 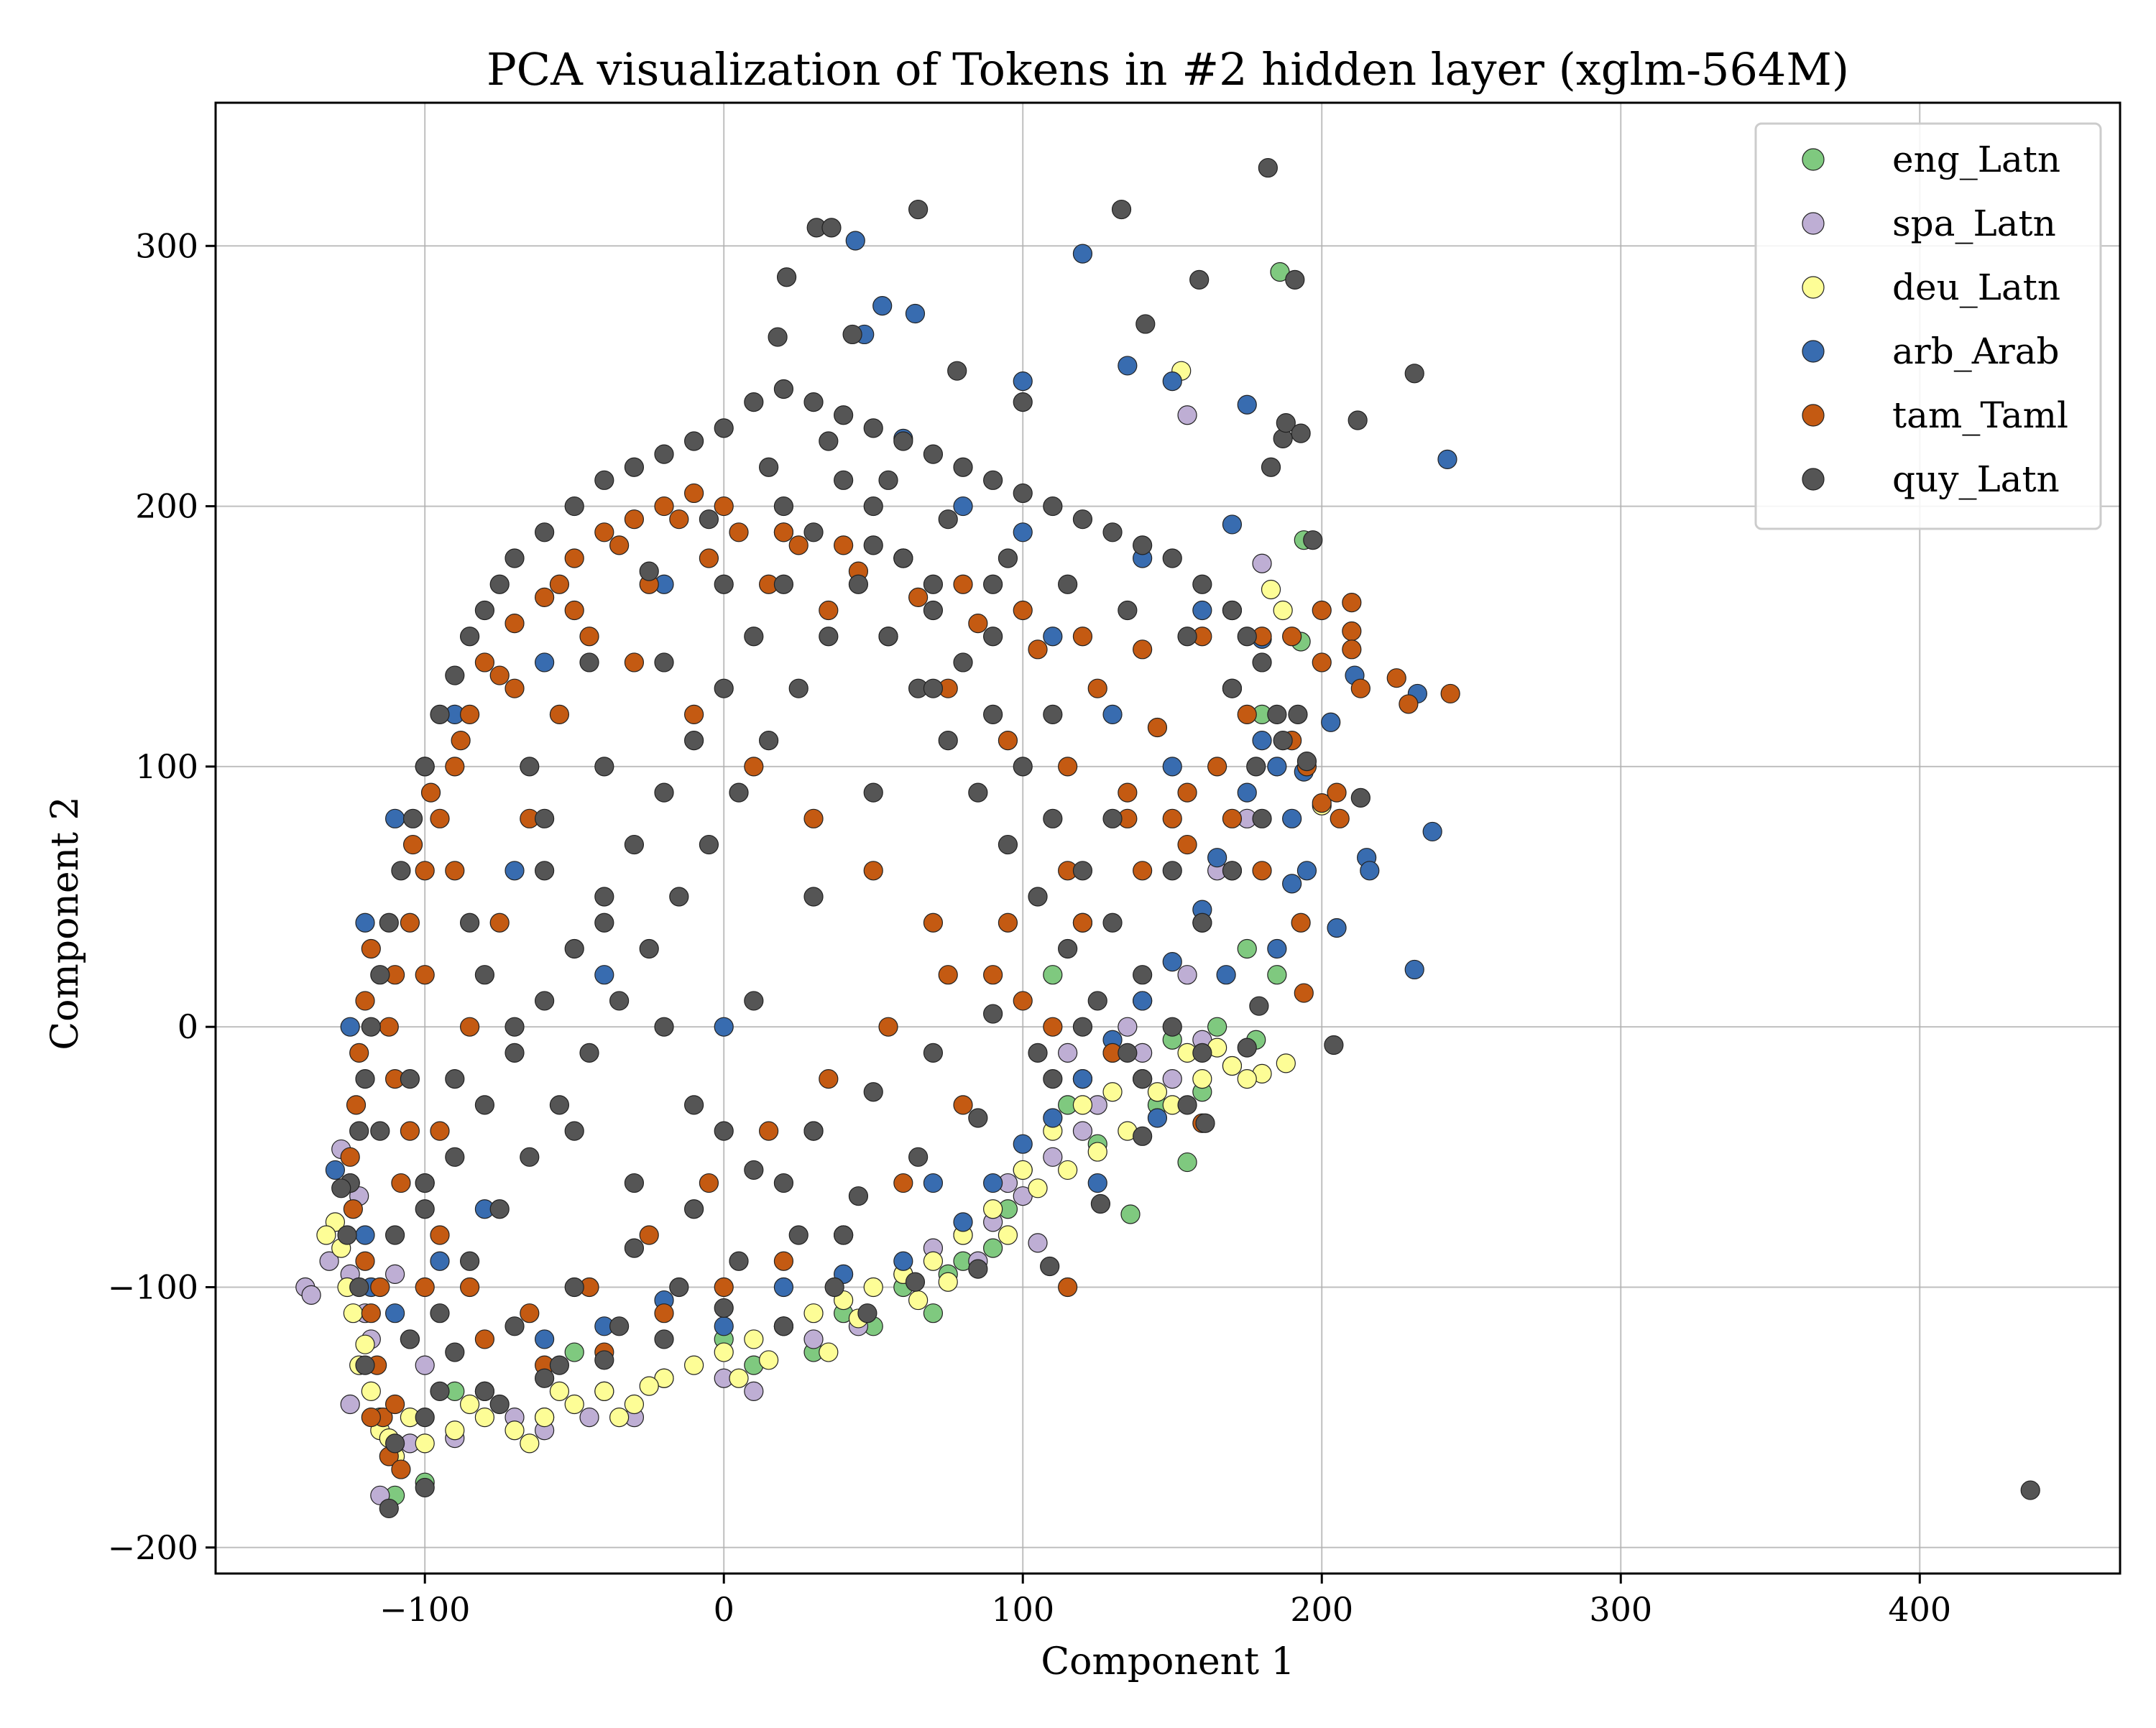 What do you see at coordinates (1813, 351) in the screenshot?
I see `legend-marker` at bounding box center [1813, 351].